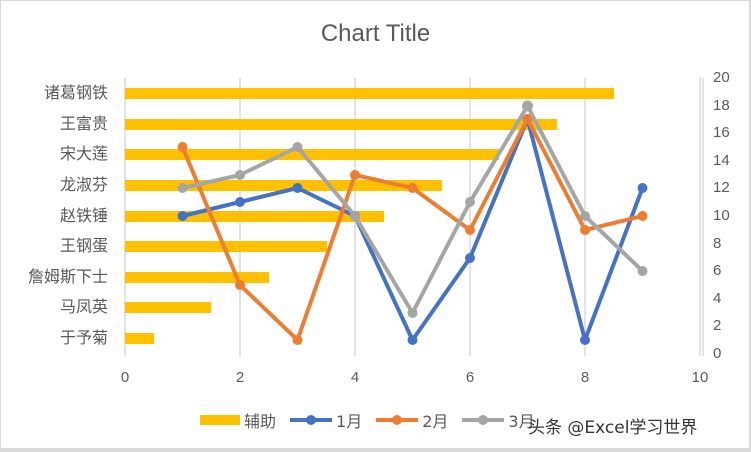  What do you see at coordinates (470, 377) in the screenshot?
I see `x-axis-tick: 6` at bounding box center [470, 377].